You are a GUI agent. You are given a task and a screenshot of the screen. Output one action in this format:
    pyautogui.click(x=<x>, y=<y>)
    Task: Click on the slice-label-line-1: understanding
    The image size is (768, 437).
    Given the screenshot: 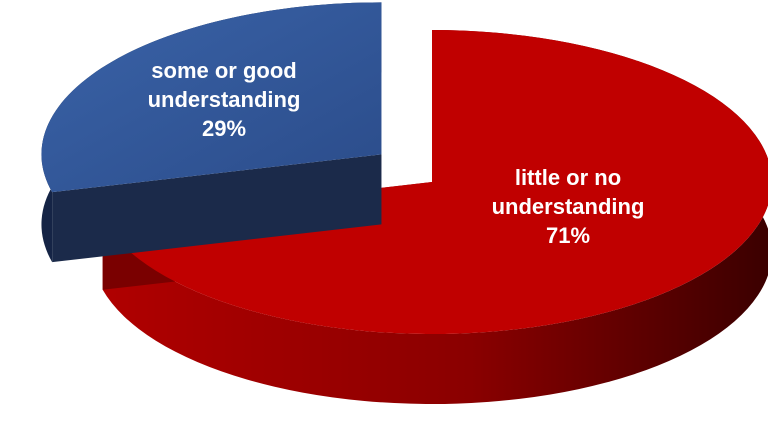 What is the action you would take?
    pyautogui.click(x=224, y=99)
    